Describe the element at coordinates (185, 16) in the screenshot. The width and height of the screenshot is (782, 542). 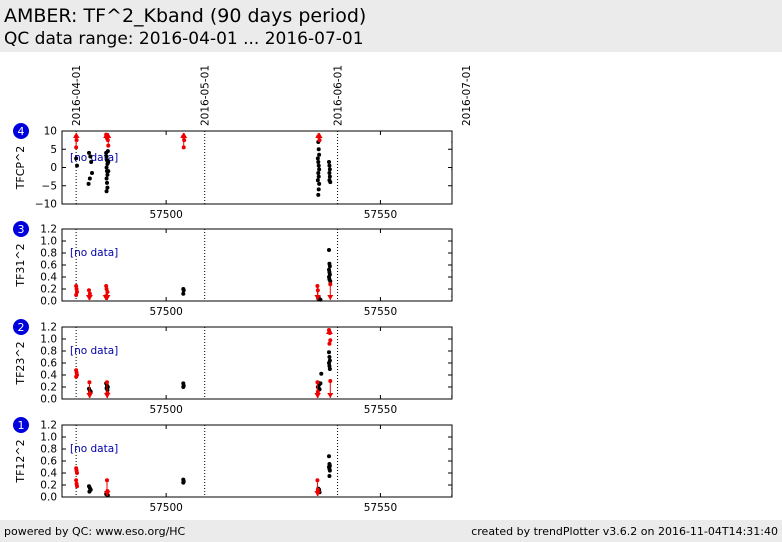
I see `page-title: AMBER: TF^2_Kband (90 days period)` at that location.